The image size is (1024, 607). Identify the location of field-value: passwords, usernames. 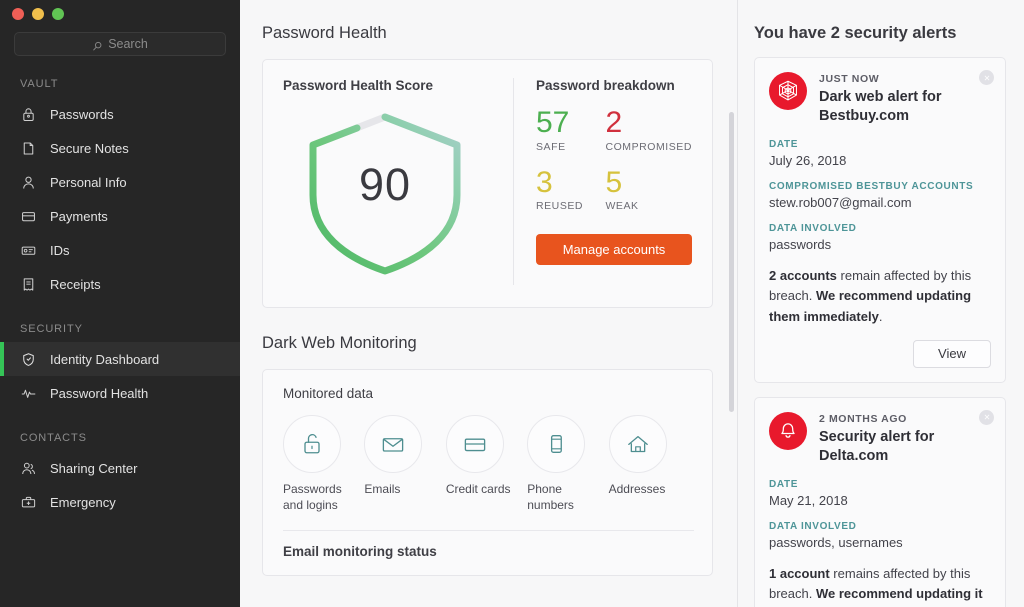
(836, 542).